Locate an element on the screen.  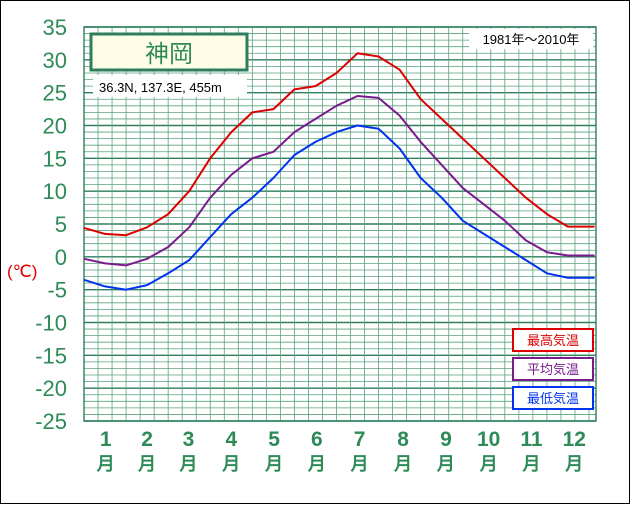
x-tick-month-number: 12 is located at coordinates (574, 439).